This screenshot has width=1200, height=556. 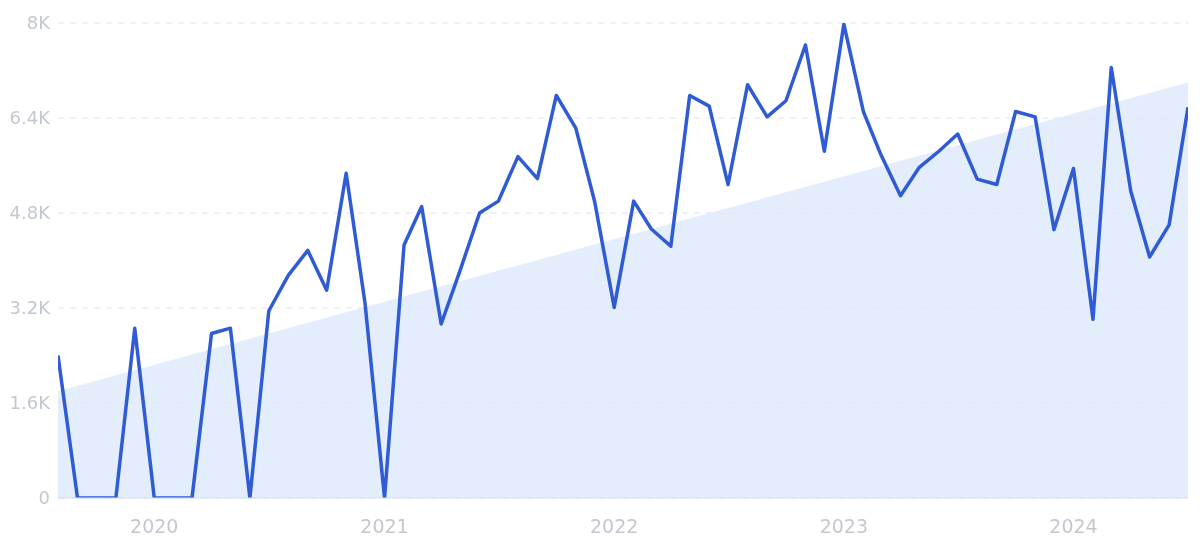 I want to click on y-tick-label: 1.6K, so click(x=30, y=403).